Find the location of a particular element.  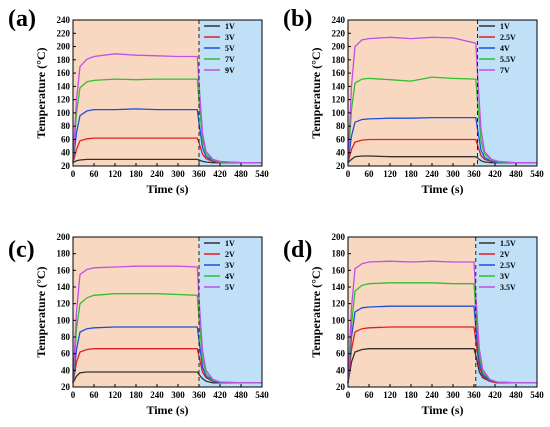

legend-label: 5V is located at coordinates (230, 287).